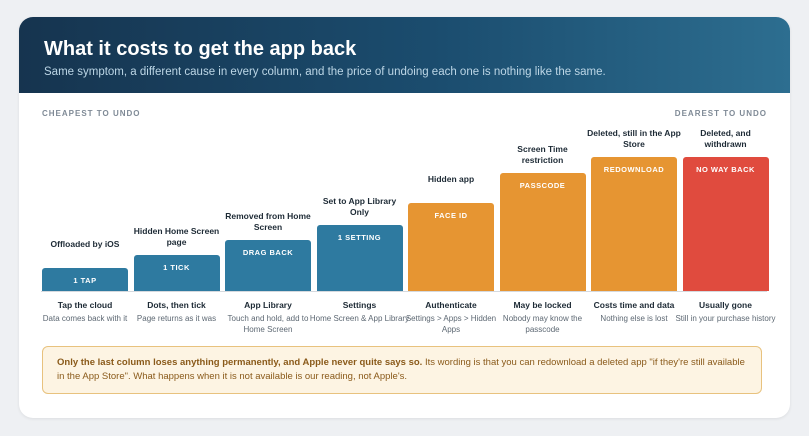 Image resolution: width=809 pixels, height=436 pixels. What do you see at coordinates (176, 305) in the screenshot?
I see `column-caption: Dots, then tick` at bounding box center [176, 305].